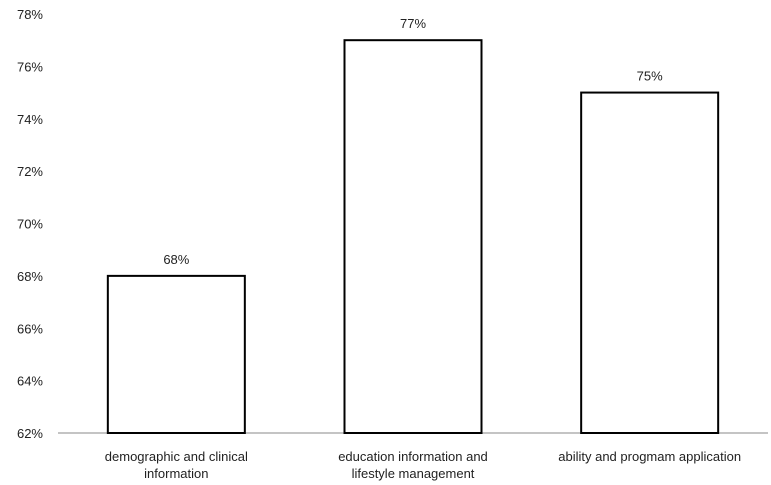 The height and width of the screenshot is (485, 771). I want to click on y-tick-label: 70%, so click(30, 224).